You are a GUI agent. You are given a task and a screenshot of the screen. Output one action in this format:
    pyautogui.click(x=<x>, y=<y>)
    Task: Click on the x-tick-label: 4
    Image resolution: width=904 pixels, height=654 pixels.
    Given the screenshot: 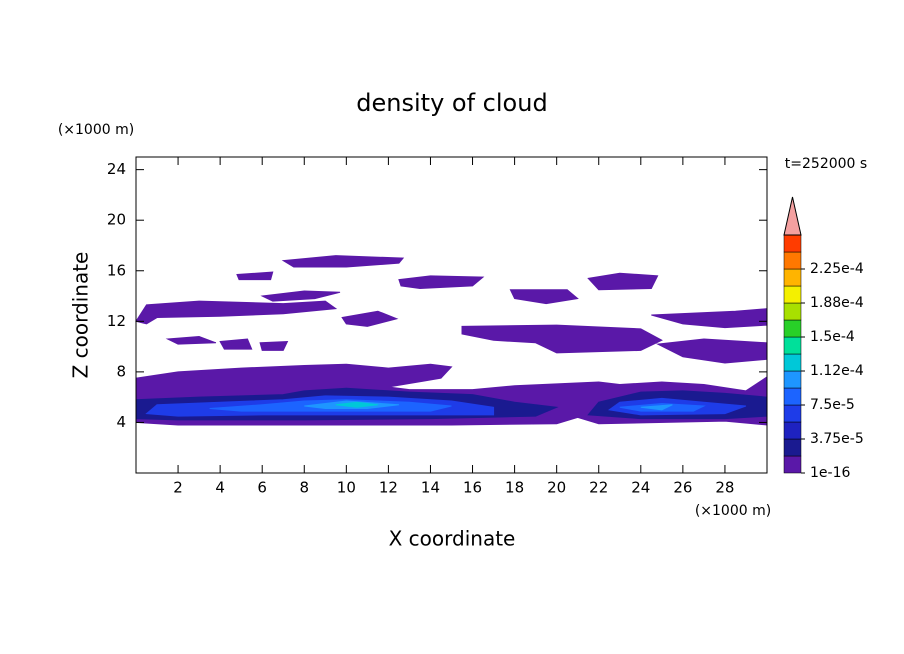 What is the action you would take?
    pyautogui.click(x=220, y=488)
    